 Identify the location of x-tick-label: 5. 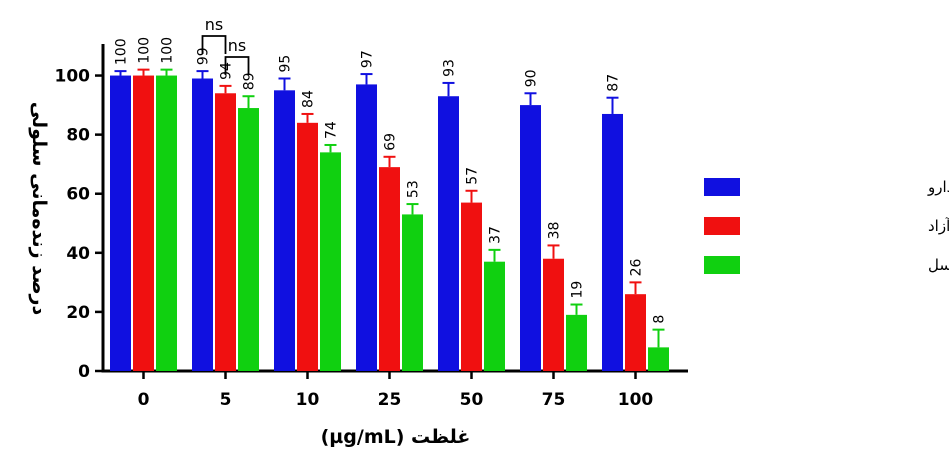
(226, 400).